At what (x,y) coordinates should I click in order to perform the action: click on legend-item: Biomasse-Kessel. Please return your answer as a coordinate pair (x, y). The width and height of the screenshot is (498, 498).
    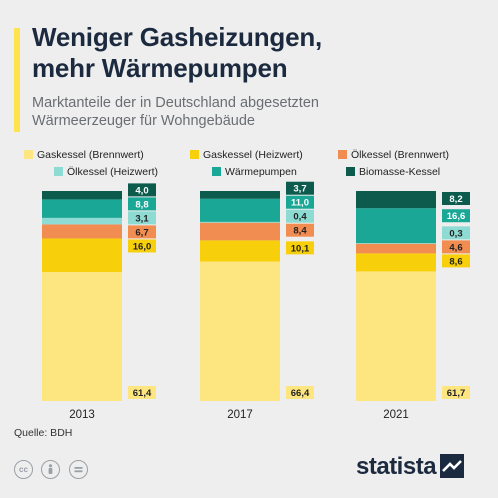
    Looking at the image, I should click on (393, 172).